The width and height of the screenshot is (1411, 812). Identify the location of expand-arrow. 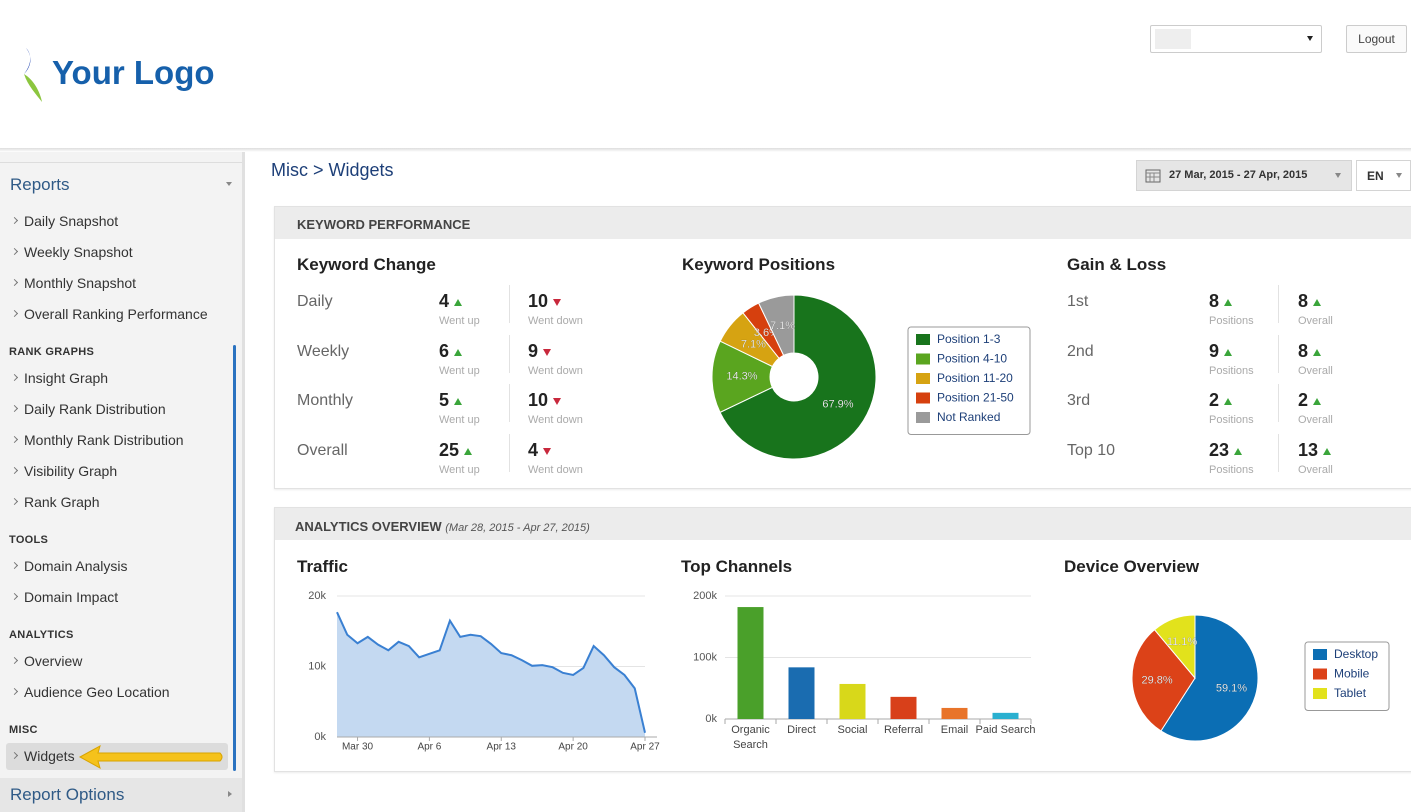
(230, 794).